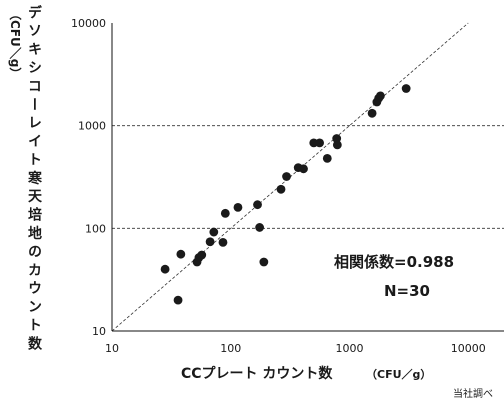 This screenshot has height=401, width=504. I want to click on y-tick-label-1000: 1000, so click(92, 126).